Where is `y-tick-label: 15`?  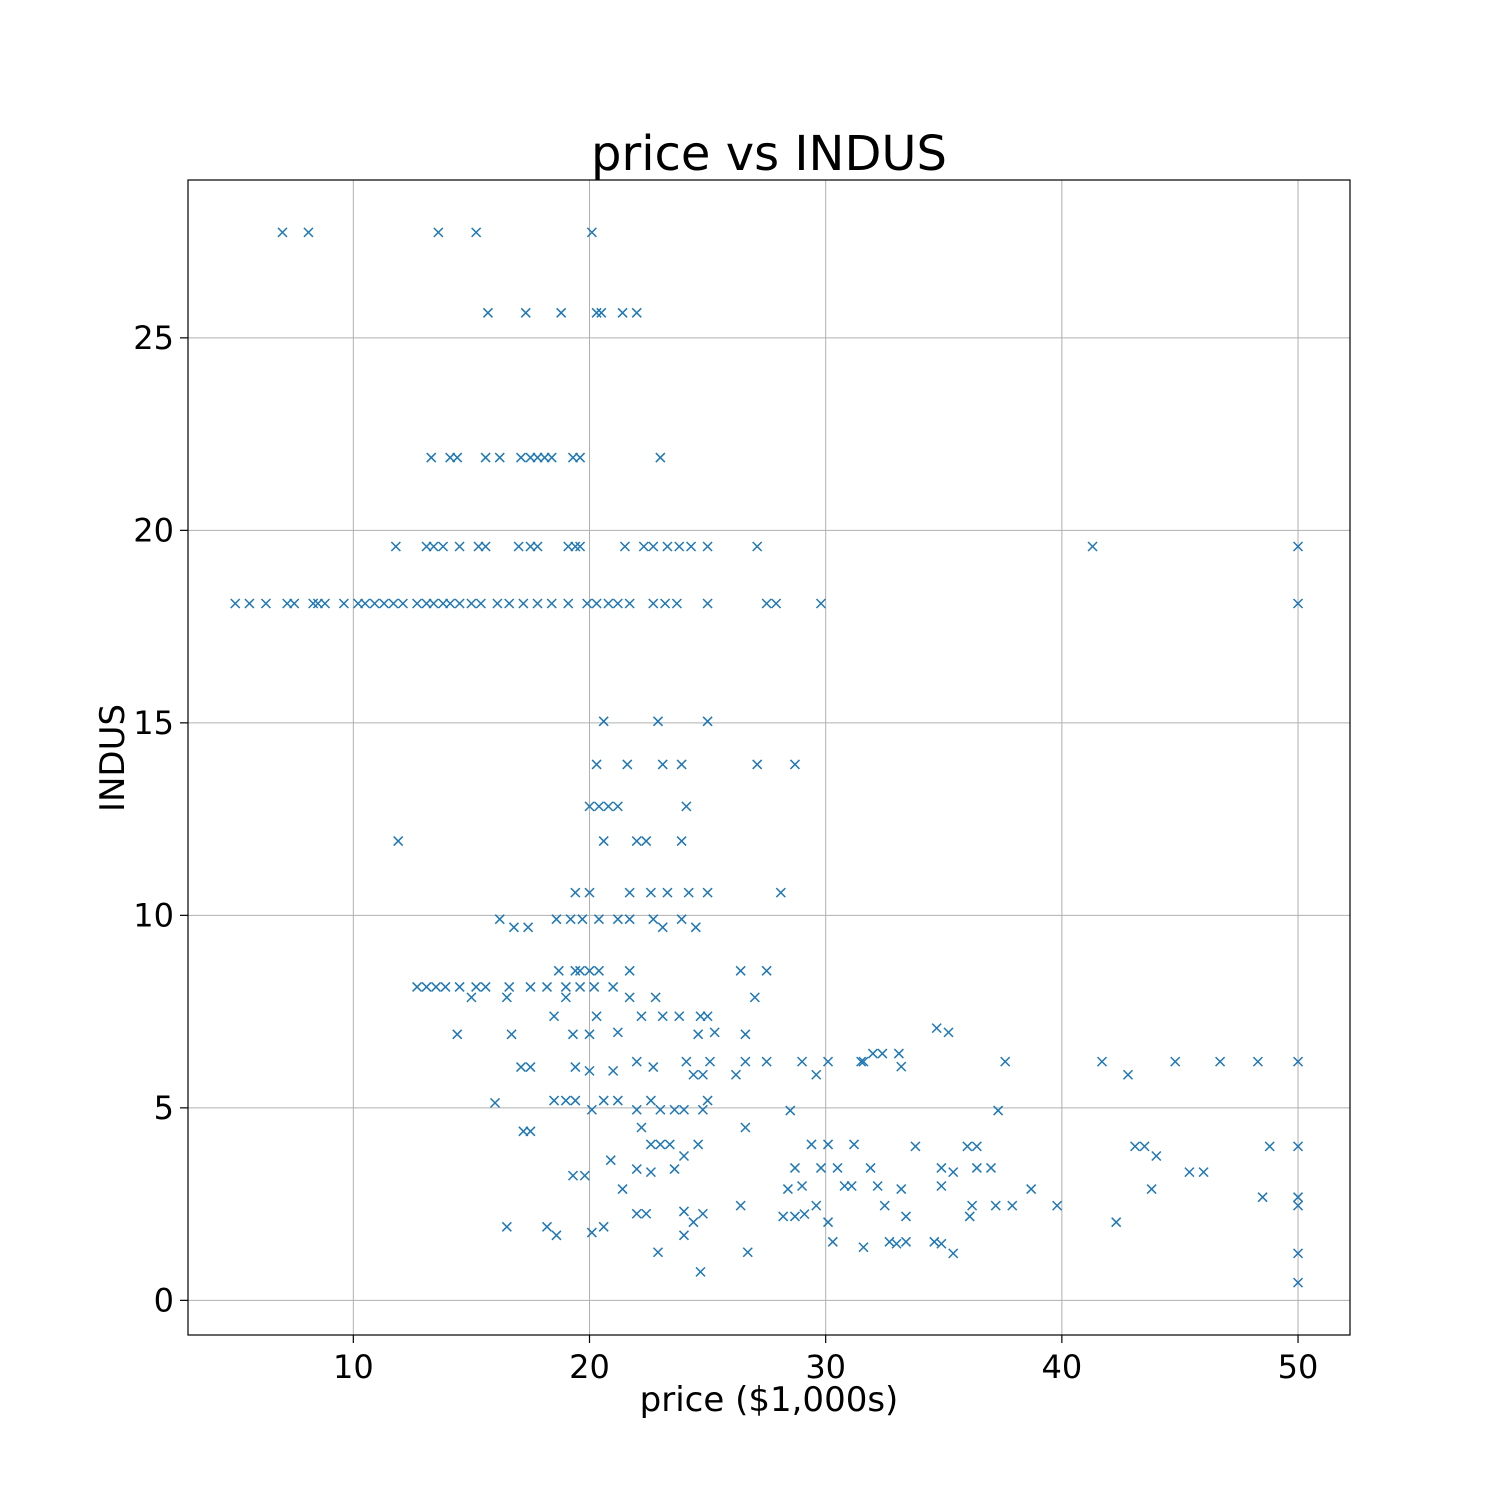 y-tick-label: 15 is located at coordinates (153, 723).